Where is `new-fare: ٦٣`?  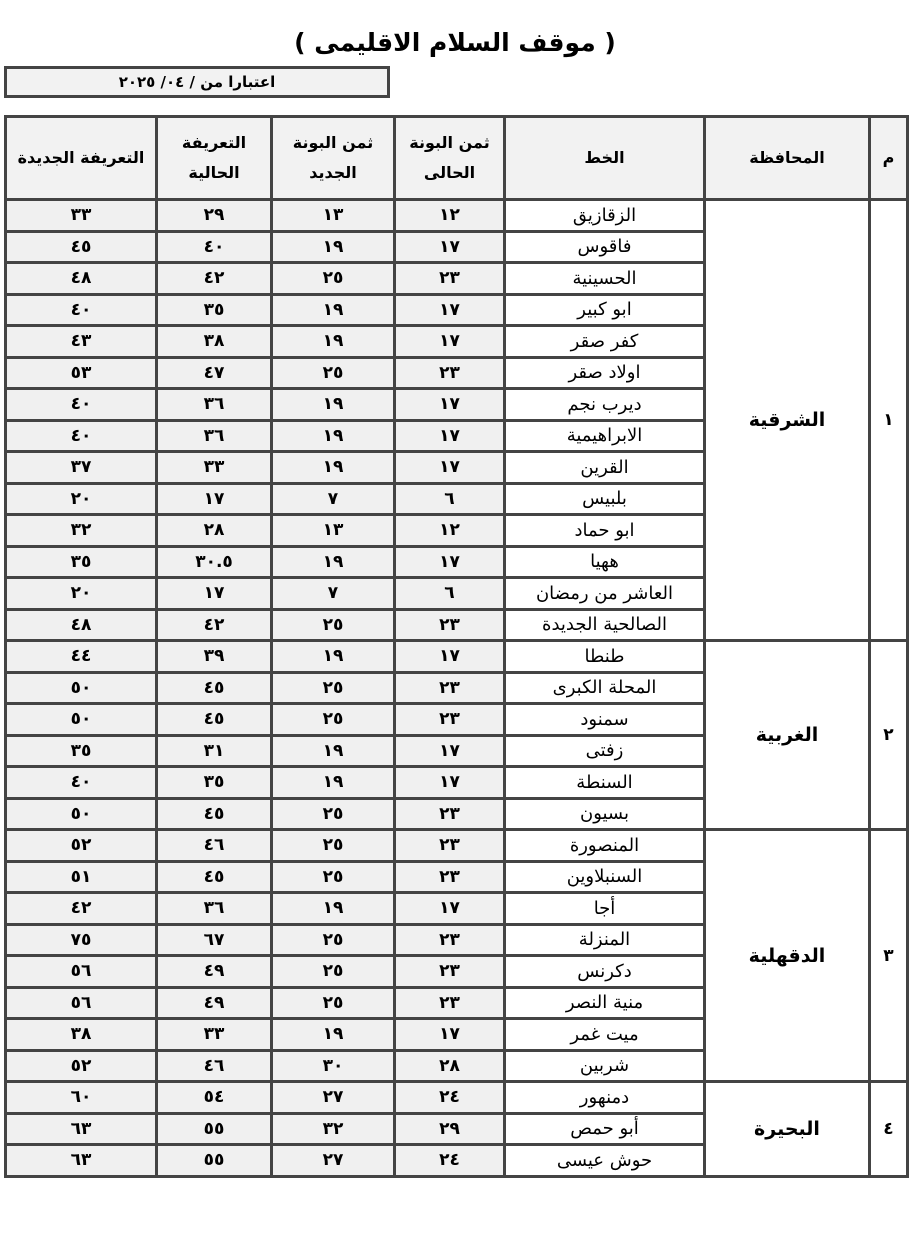
new-fare: ٦٣ is located at coordinates (81, 1128).